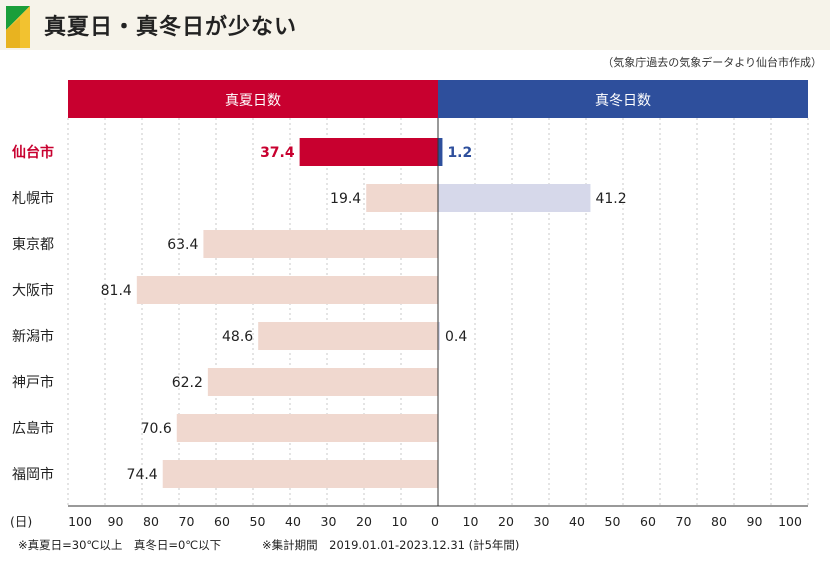 This screenshot has height=562, width=830. What do you see at coordinates (33, 428) in the screenshot?
I see `category-label: 広島市` at bounding box center [33, 428].